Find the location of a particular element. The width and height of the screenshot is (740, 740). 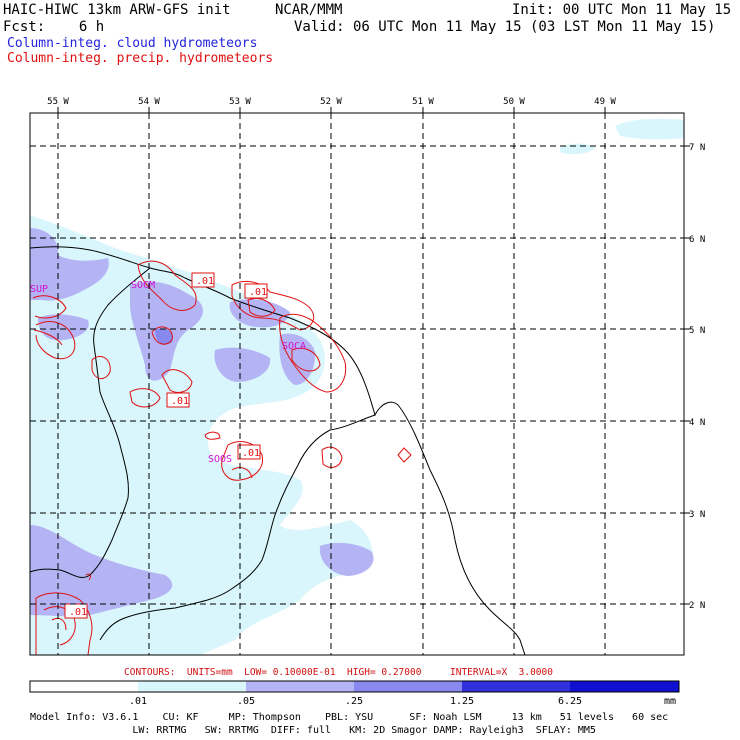

colorbar is located at coordinates (354, 686).